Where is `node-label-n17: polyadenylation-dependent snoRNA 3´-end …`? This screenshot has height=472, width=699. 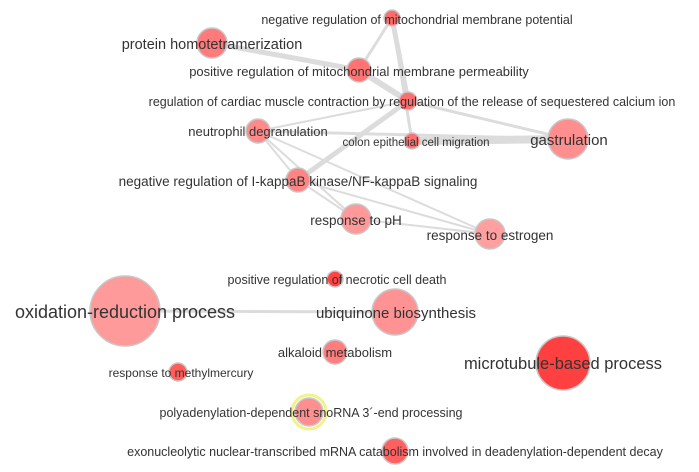
node-label-n17: polyadenylation-dependent snoRNA 3´-end … is located at coordinates (311, 413).